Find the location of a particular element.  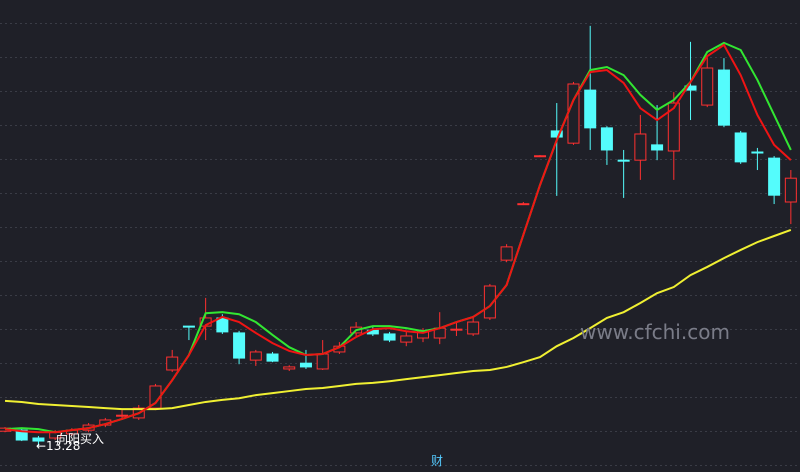

watermark: www.cfchi.com is located at coordinates (655, 332).